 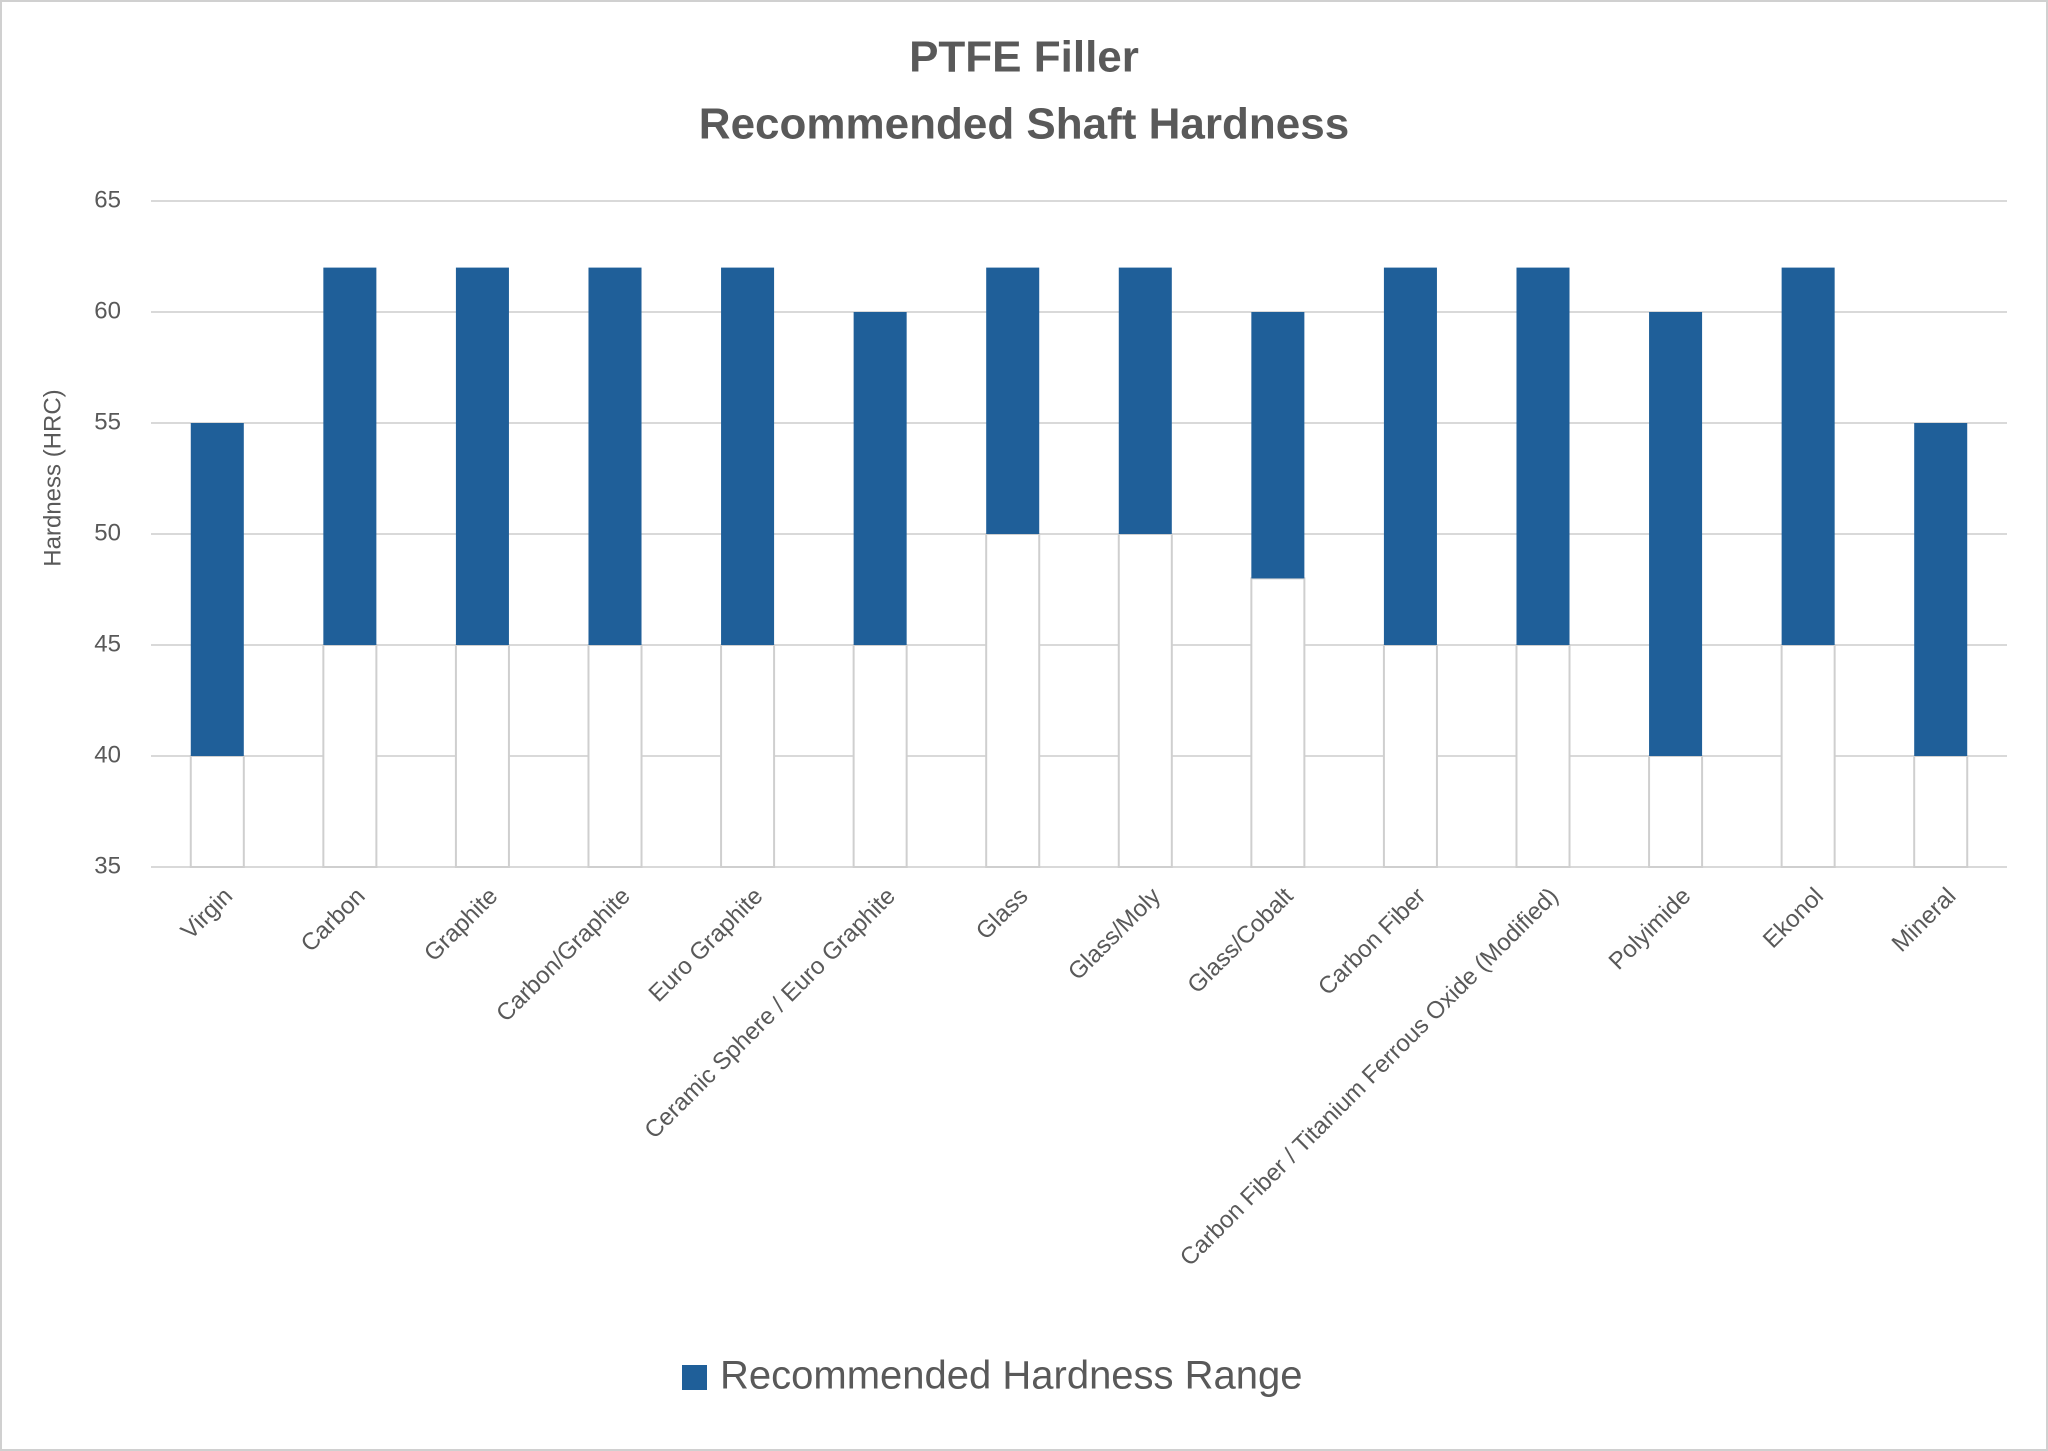 What do you see at coordinates (1011, 1376) in the screenshot?
I see `legend-label: Recommended Hardness Range` at bounding box center [1011, 1376].